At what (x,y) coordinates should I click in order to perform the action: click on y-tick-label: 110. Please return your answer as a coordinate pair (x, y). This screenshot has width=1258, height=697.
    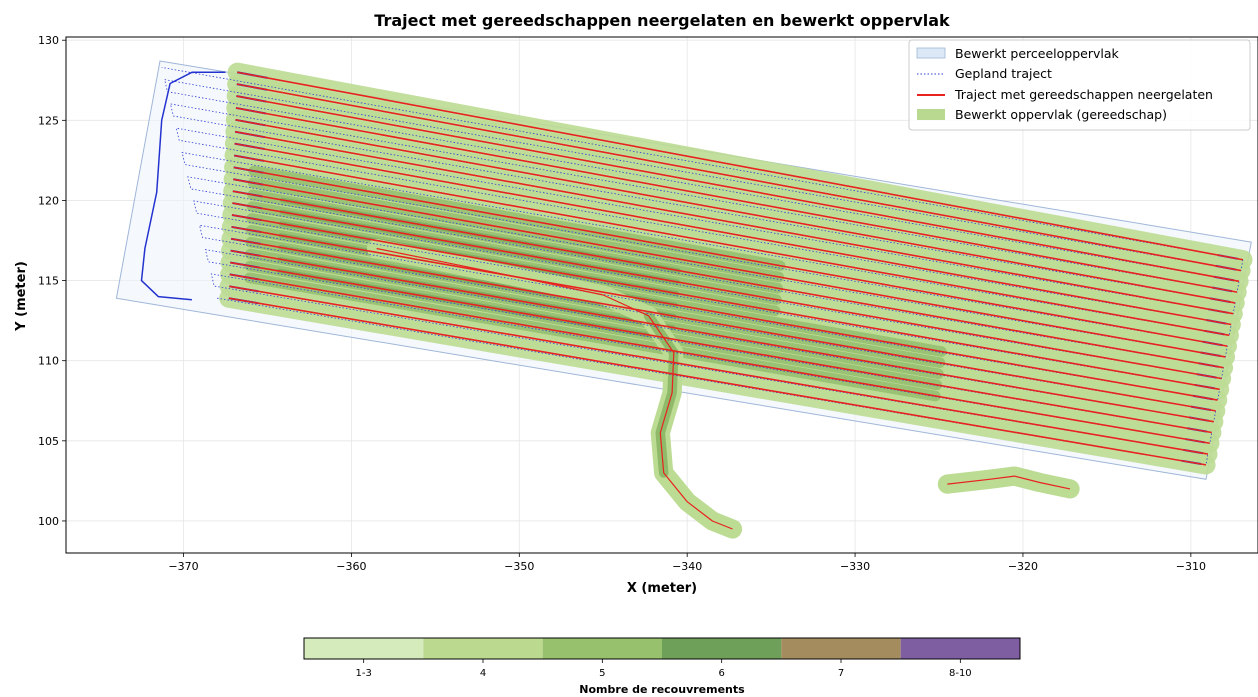
    Looking at the image, I should click on (48, 361).